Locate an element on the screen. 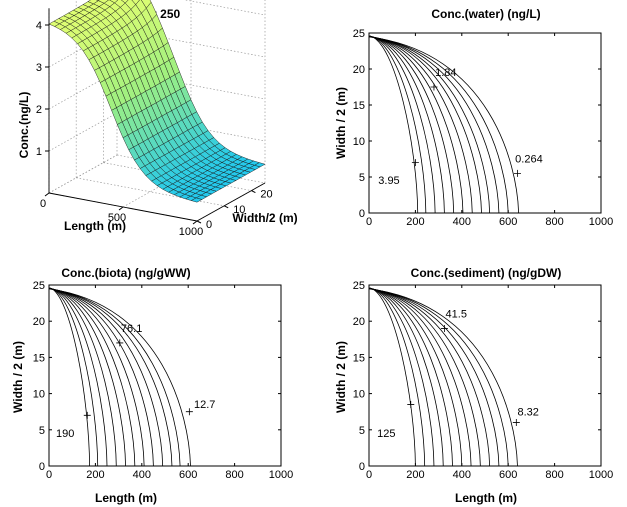 This screenshot has height=507, width=627. x-tick-label: 800 is located at coordinates (234, 475).